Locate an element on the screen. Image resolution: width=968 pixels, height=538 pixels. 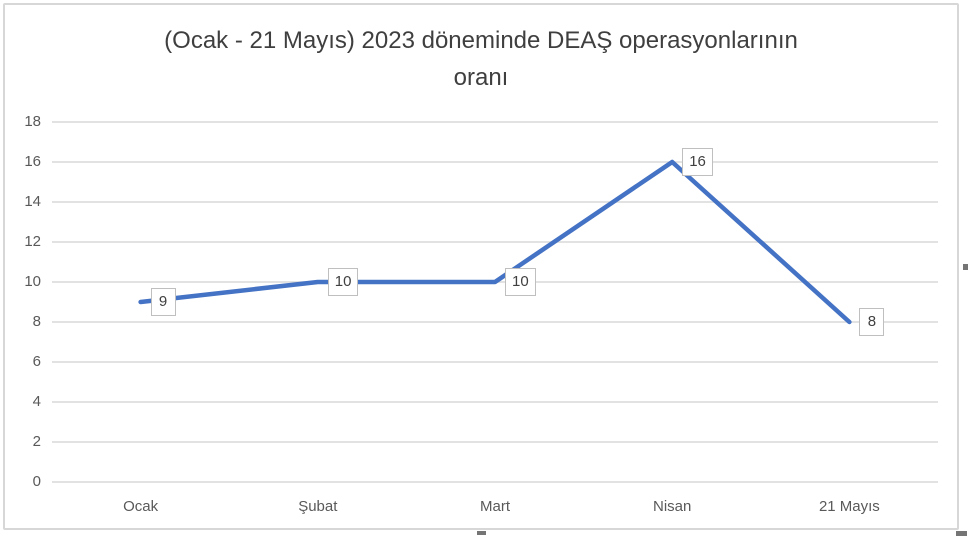
y-tick-label: 2 is located at coordinates (36, 441).